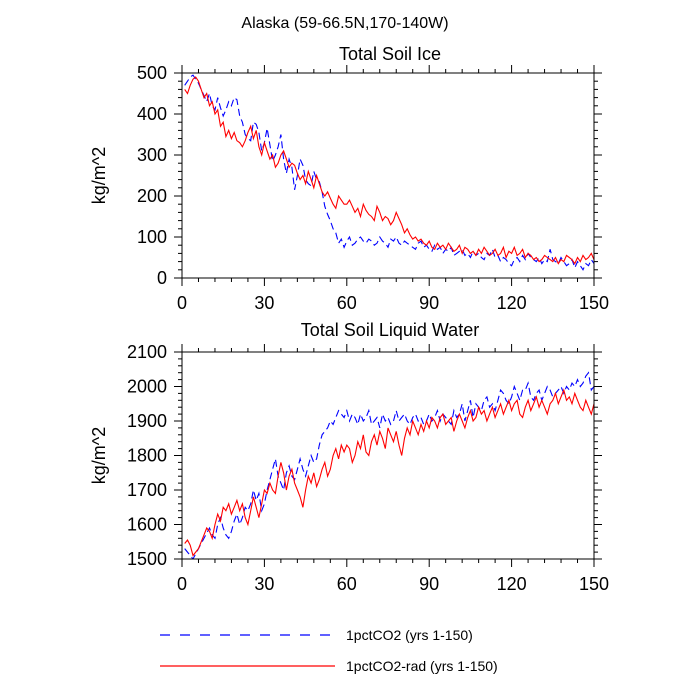 This screenshot has width=700, height=700. Describe the element at coordinates (147, 387) in the screenshot. I see `y-tick-label: 2000` at that location.